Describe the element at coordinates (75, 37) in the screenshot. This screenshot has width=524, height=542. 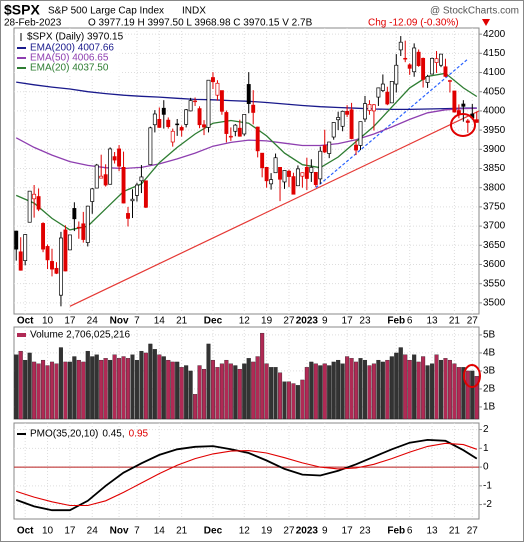
I see `legend-label: $SPX (Daily) 3970.15` at that location.